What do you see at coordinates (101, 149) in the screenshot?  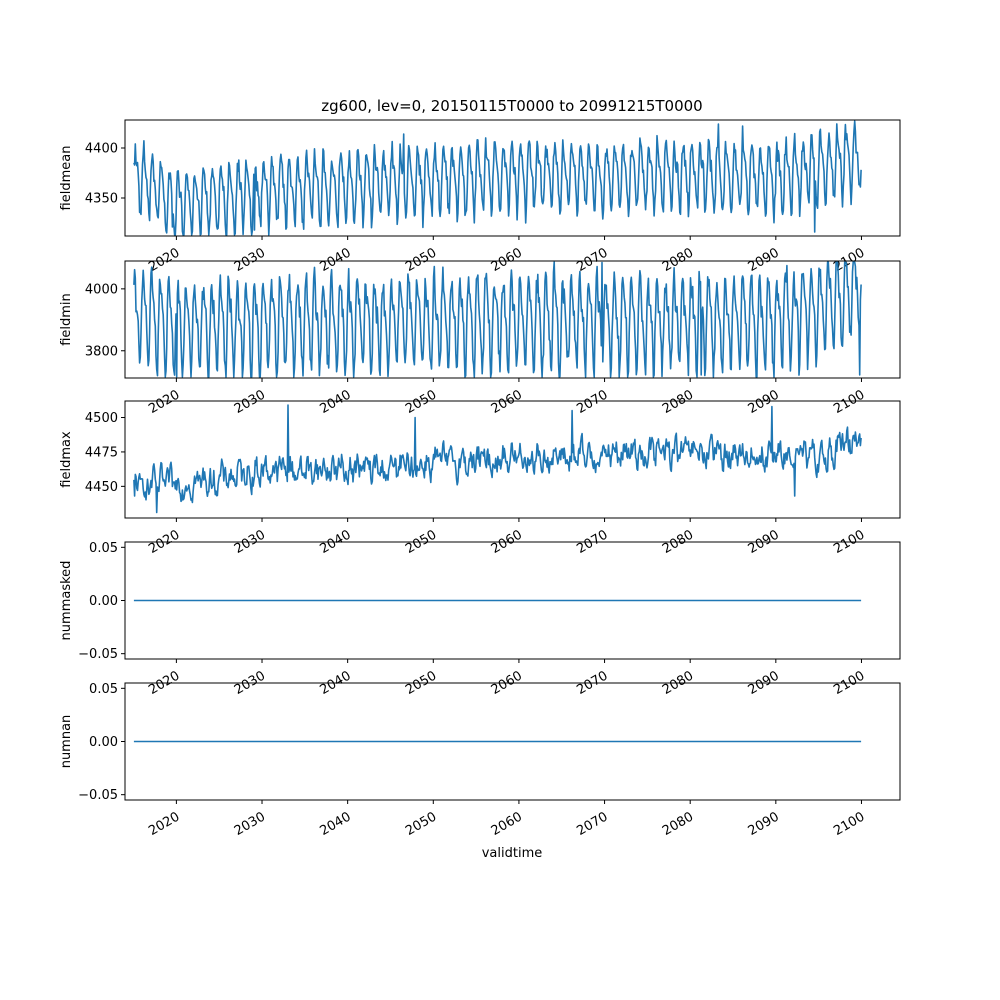 I see `y-tick-label: 4400` at bounding box center [101, 149].